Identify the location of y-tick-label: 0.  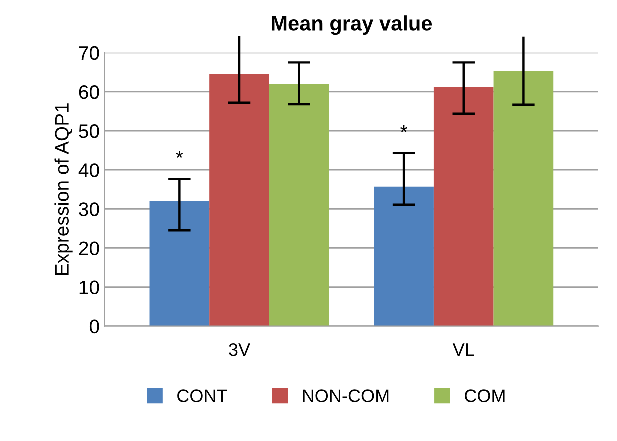
(95, 327).